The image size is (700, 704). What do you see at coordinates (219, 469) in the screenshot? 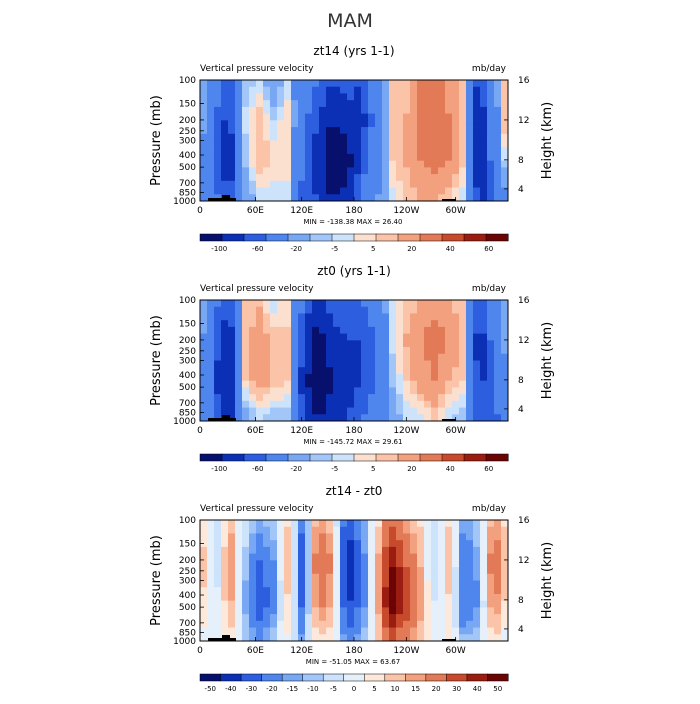
I see `colorbar-label: -100` at bounding box center [219, 469].